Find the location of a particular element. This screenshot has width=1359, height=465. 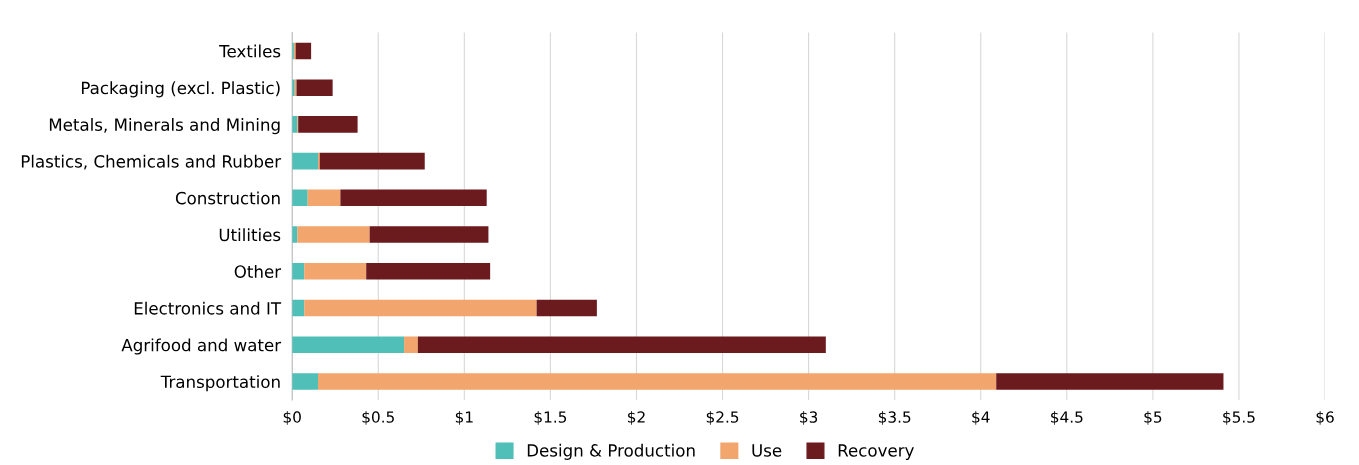

y-tick-label: Plastics, Chemicals and Rubber is located at coordinates (151, 162).